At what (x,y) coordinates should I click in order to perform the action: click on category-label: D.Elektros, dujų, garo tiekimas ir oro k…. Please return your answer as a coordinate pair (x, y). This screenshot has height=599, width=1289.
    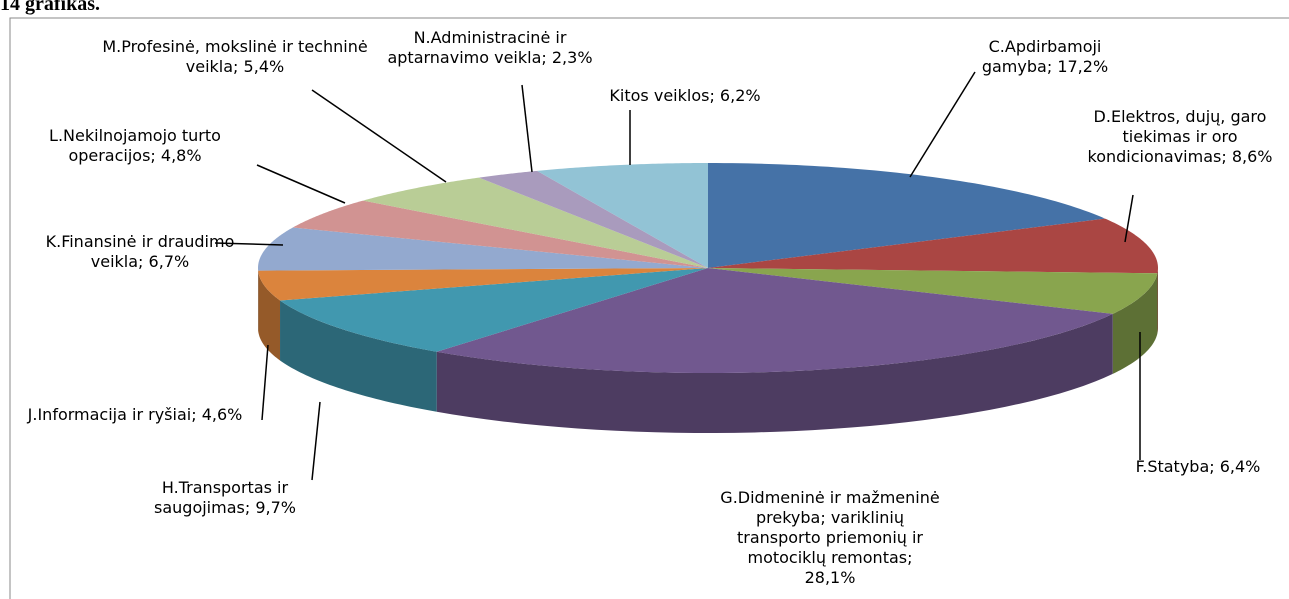
    Looking at the image, I should click on (1177, 136).